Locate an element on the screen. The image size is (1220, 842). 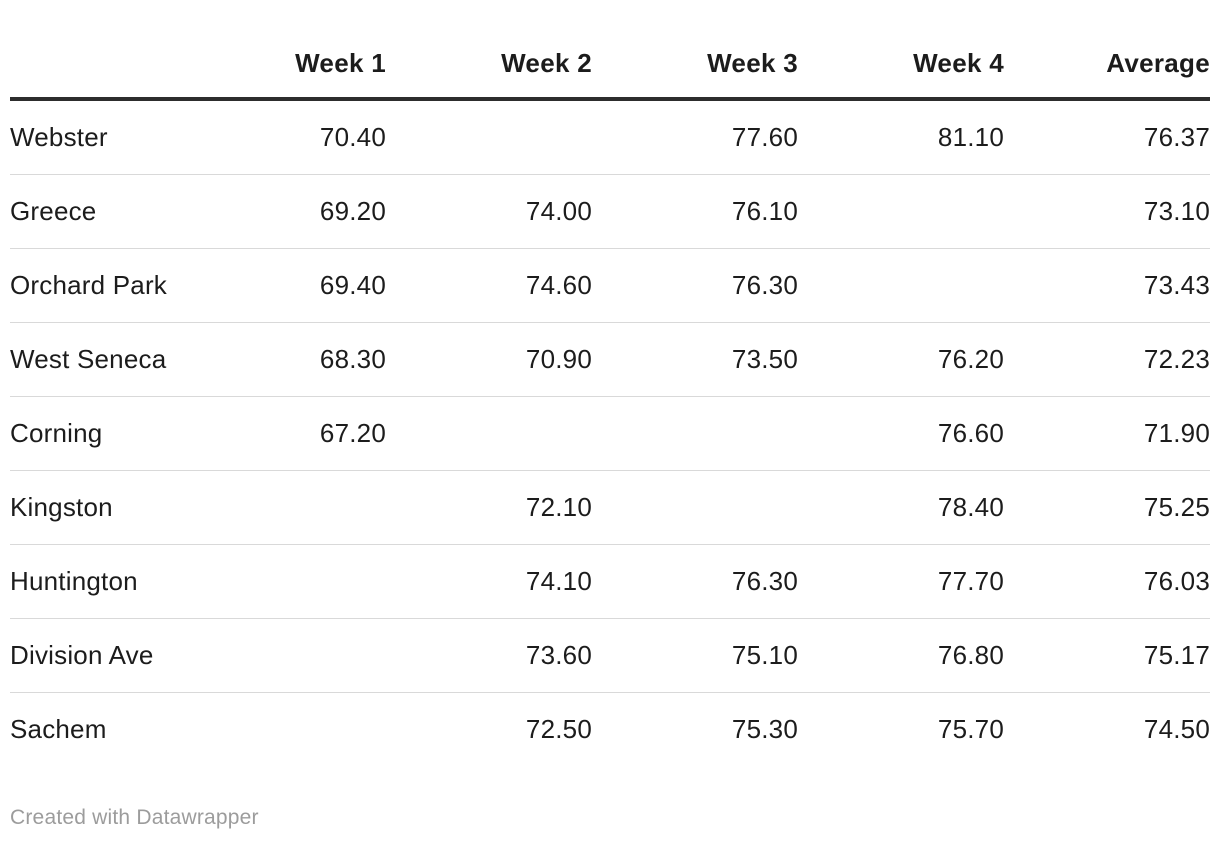
table-row: Webster 70.40 77.60 81.10 76.37 is located at coordinates (610, 137).